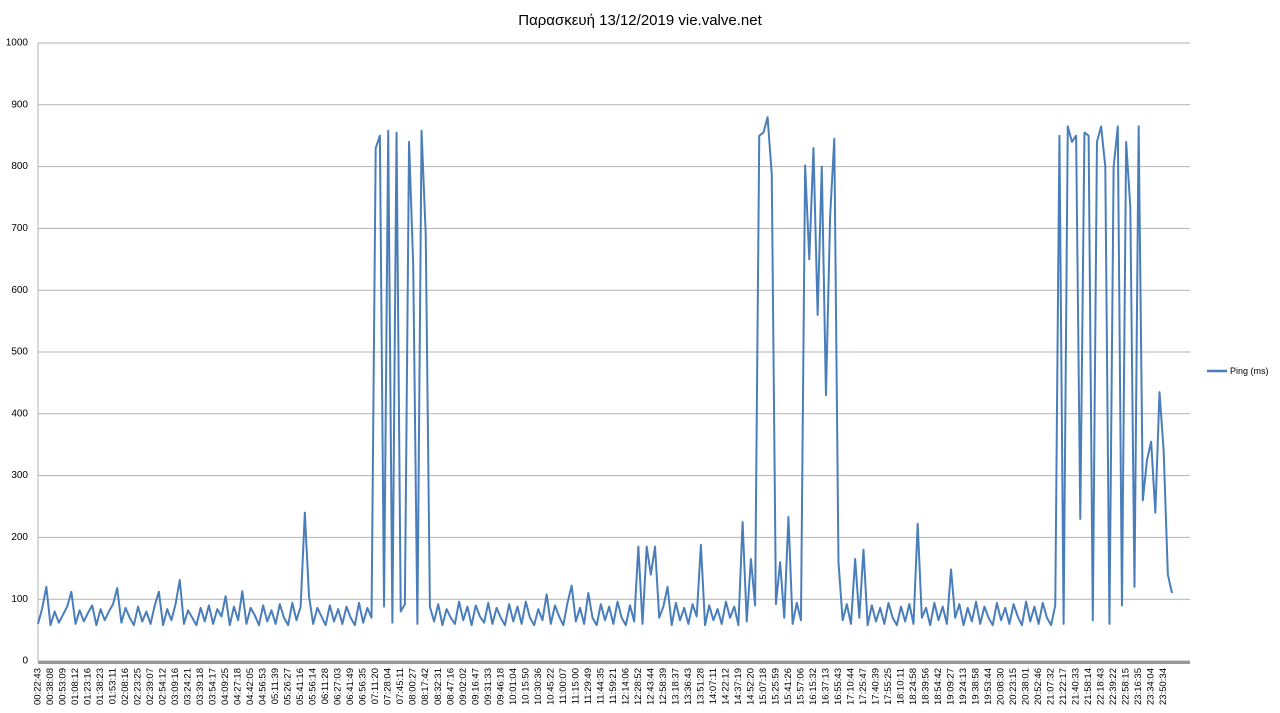  I want to click on x-tick-label: 11:15:00, so click(575, 686).